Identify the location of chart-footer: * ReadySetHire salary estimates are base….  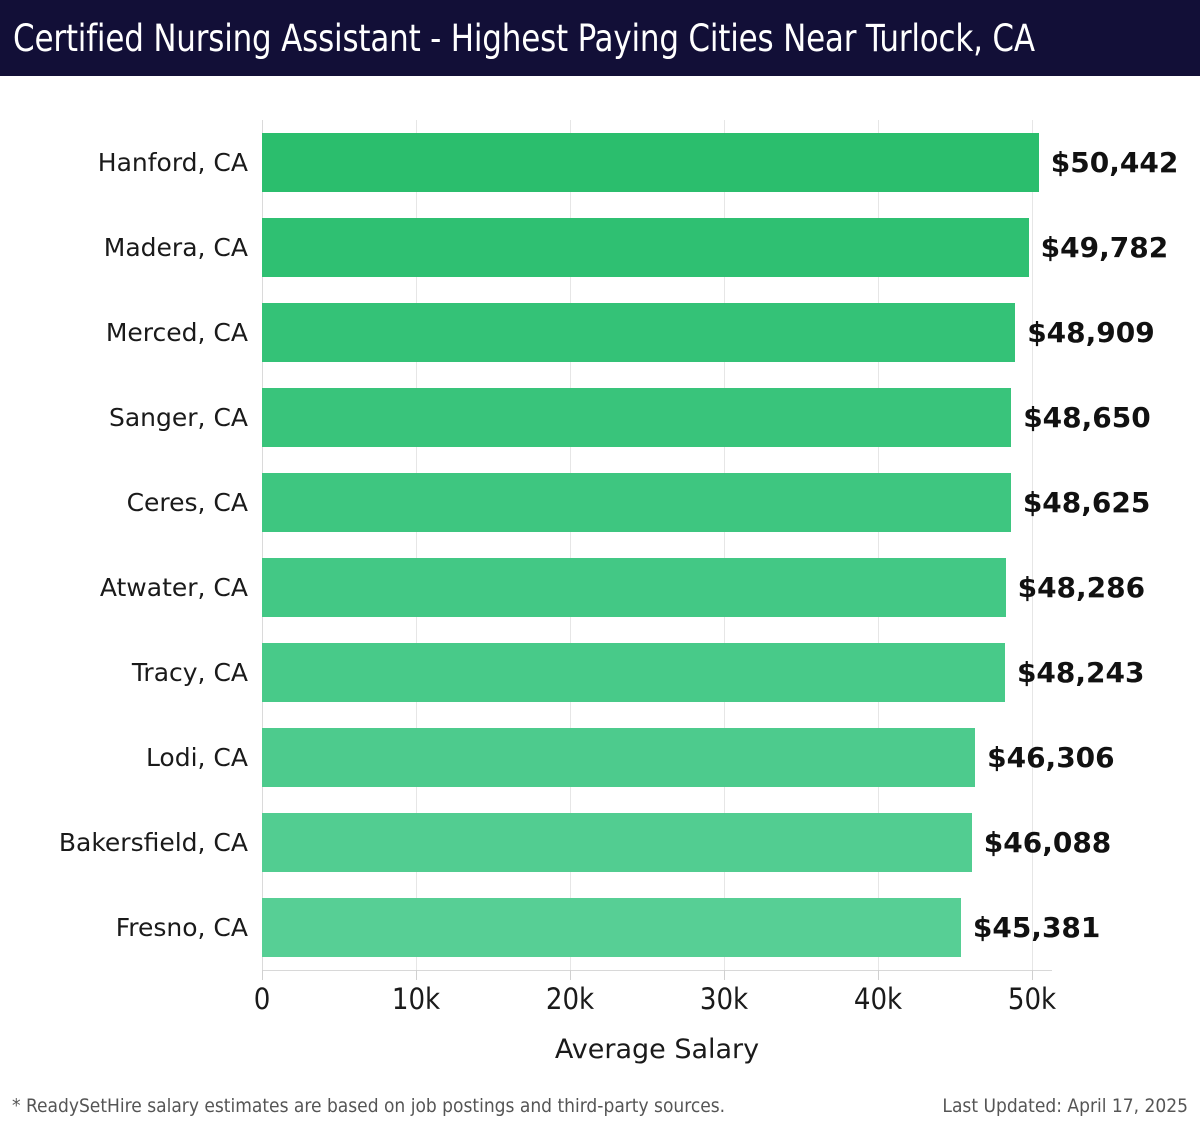
(600, 1117).